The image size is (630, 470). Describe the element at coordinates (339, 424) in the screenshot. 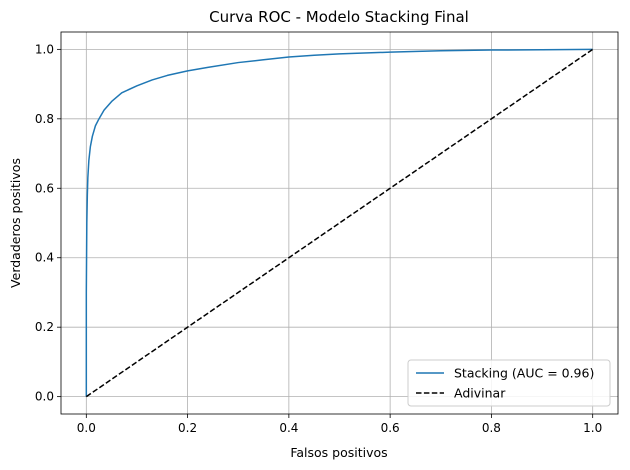

I see `x-axis-ticks: 0.0 0.2 0.4 0.6 0.8 1.0` at that location.